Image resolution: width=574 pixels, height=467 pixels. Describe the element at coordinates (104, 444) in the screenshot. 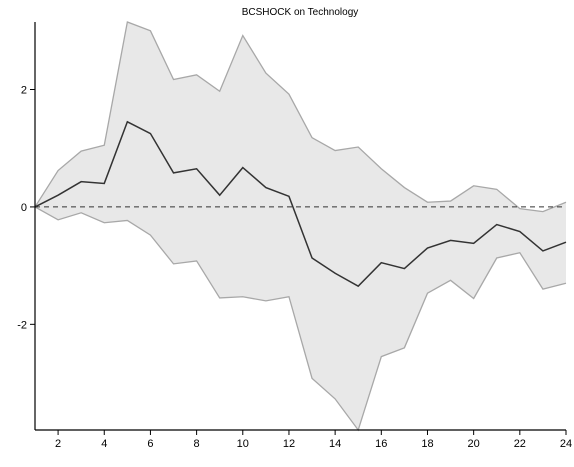

I see `x-tick-label: 4` at that location.